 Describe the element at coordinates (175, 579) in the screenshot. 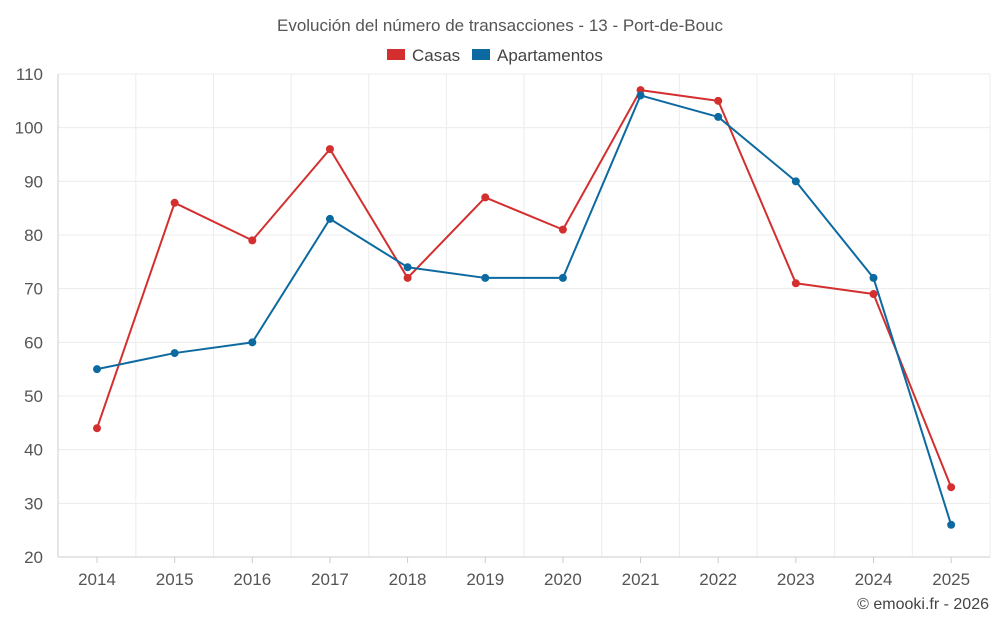

I see `x-tick-label: 2015` at that location.